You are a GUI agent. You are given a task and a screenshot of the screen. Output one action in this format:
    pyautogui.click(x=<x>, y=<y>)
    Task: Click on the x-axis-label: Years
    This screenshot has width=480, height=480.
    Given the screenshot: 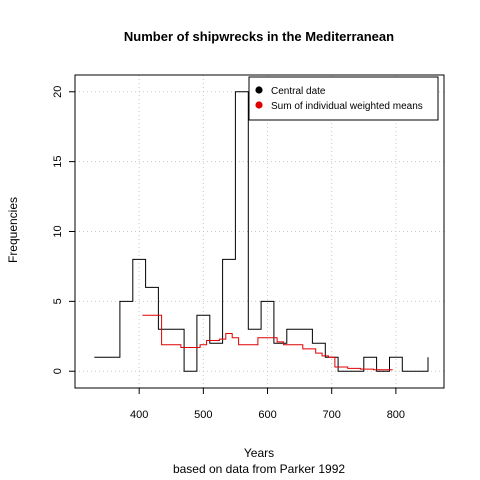 What is the action you would take?
    pyautogui.click(x=259, y=453)
    